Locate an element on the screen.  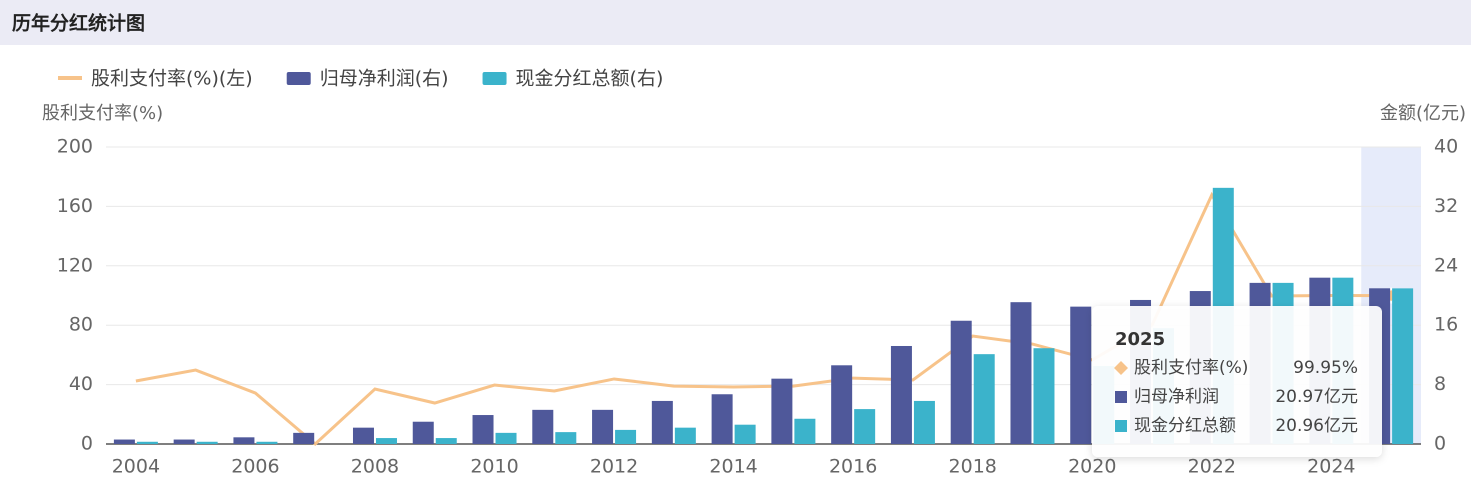
y-axis-title: 股利支付率(%) is located at coordinates (102, 113).